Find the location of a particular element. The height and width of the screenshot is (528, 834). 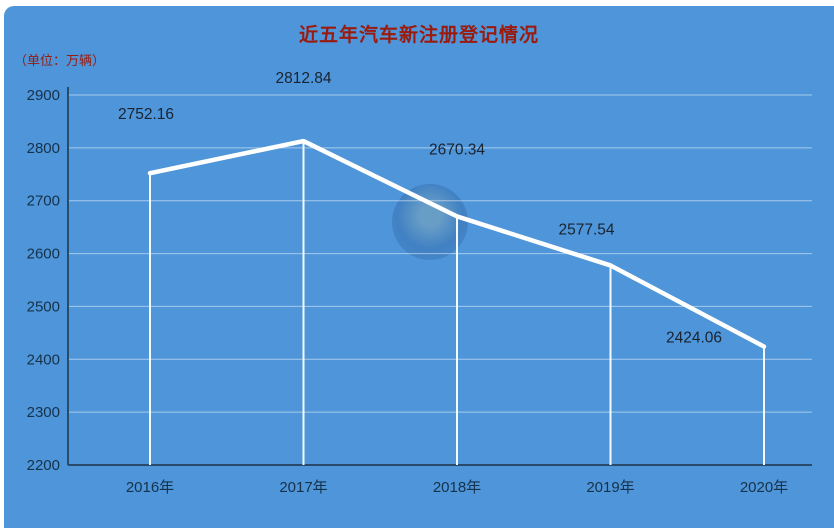

y-tick-label: 2600 is located at coordinates (43, 254).